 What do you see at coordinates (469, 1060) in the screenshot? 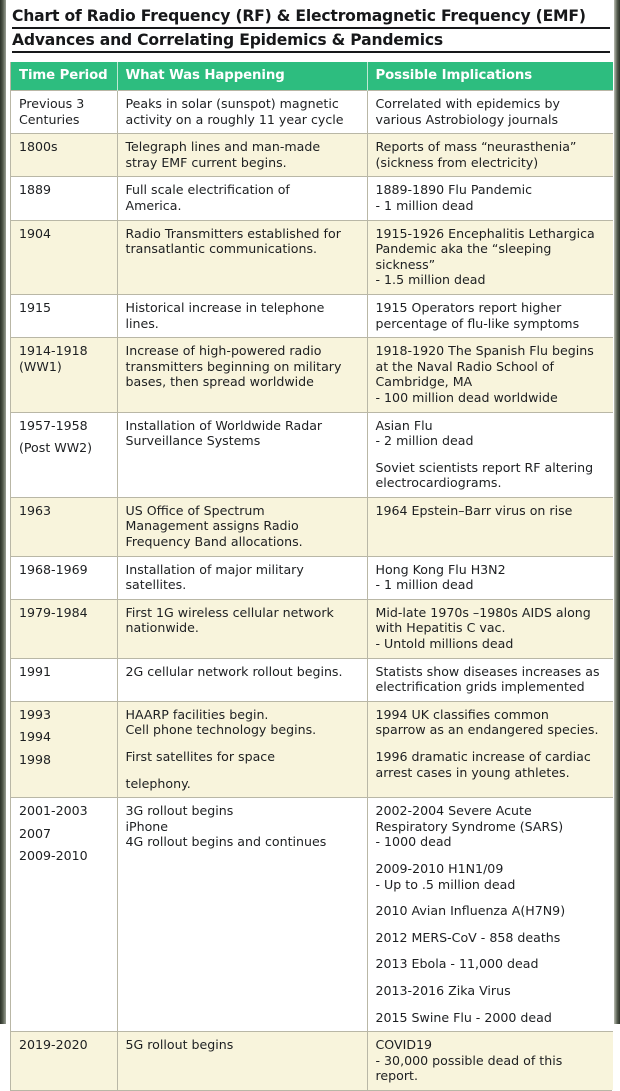
I see `cell-possible-implications-line: - 30,000 possible dead of this` at bounding box center [469, 1060].